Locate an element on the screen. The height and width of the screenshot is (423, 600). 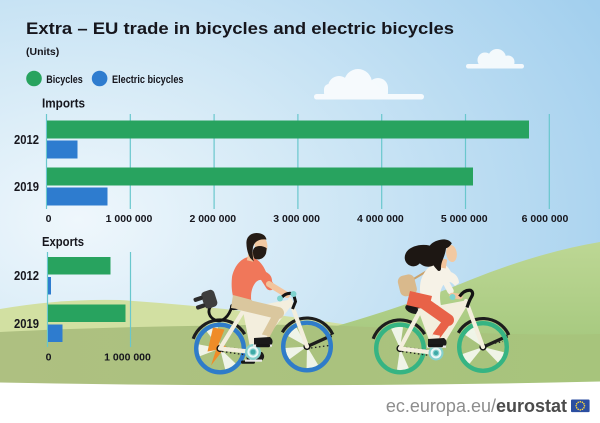
svg-text: 4 000 000 is located at coordinates (380, 219).